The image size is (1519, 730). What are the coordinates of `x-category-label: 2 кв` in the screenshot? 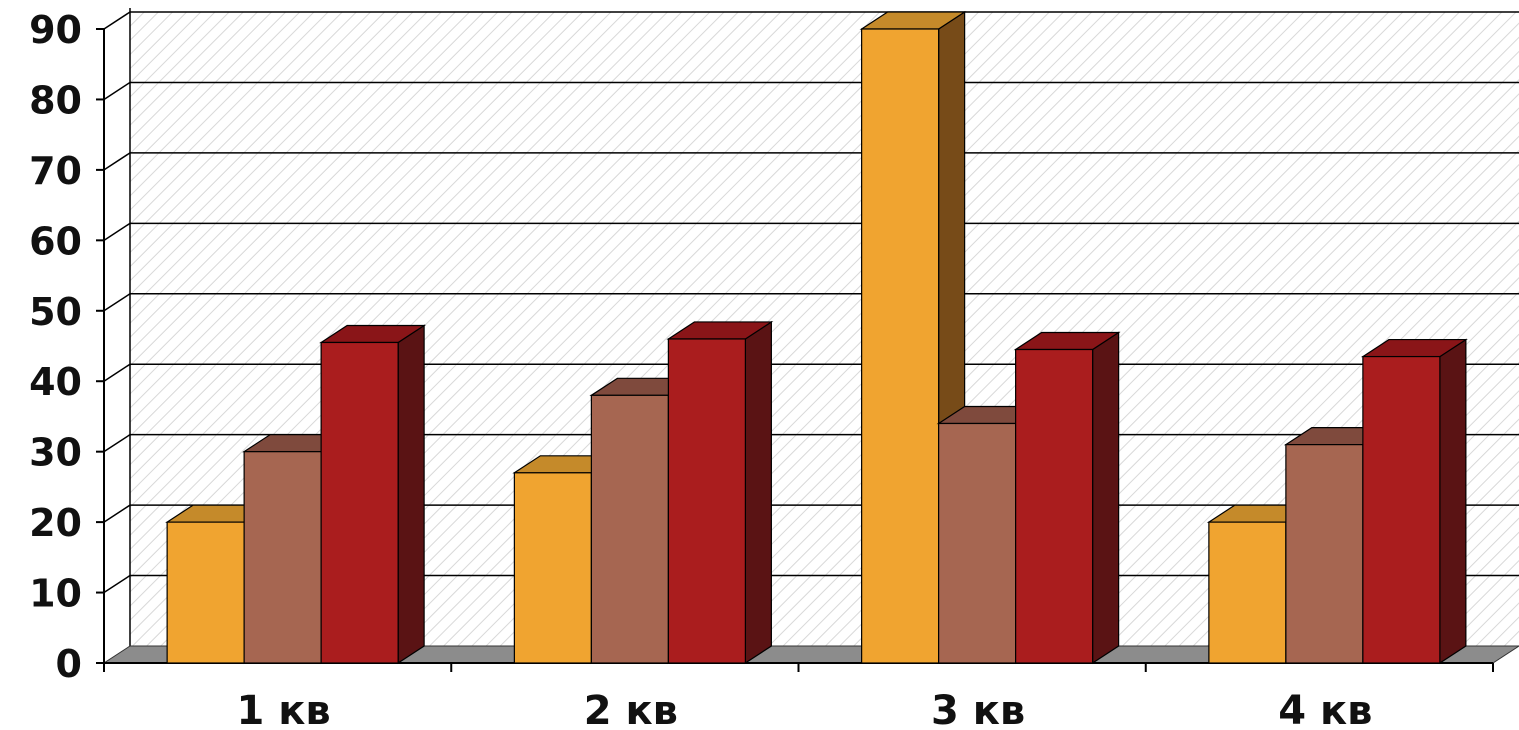 It's located at (631, 709).